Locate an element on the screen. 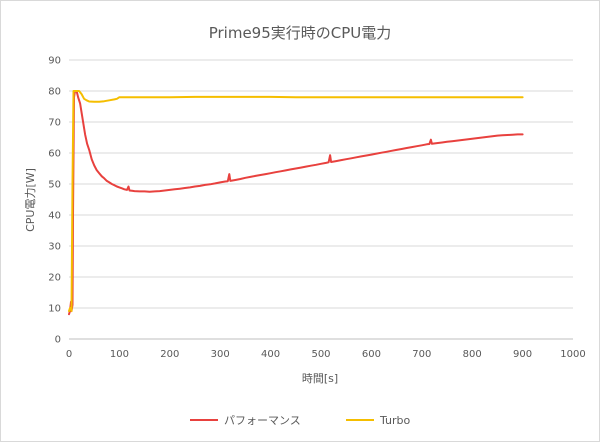  y-tick-label: 70 is located at coordinates (54, 123).